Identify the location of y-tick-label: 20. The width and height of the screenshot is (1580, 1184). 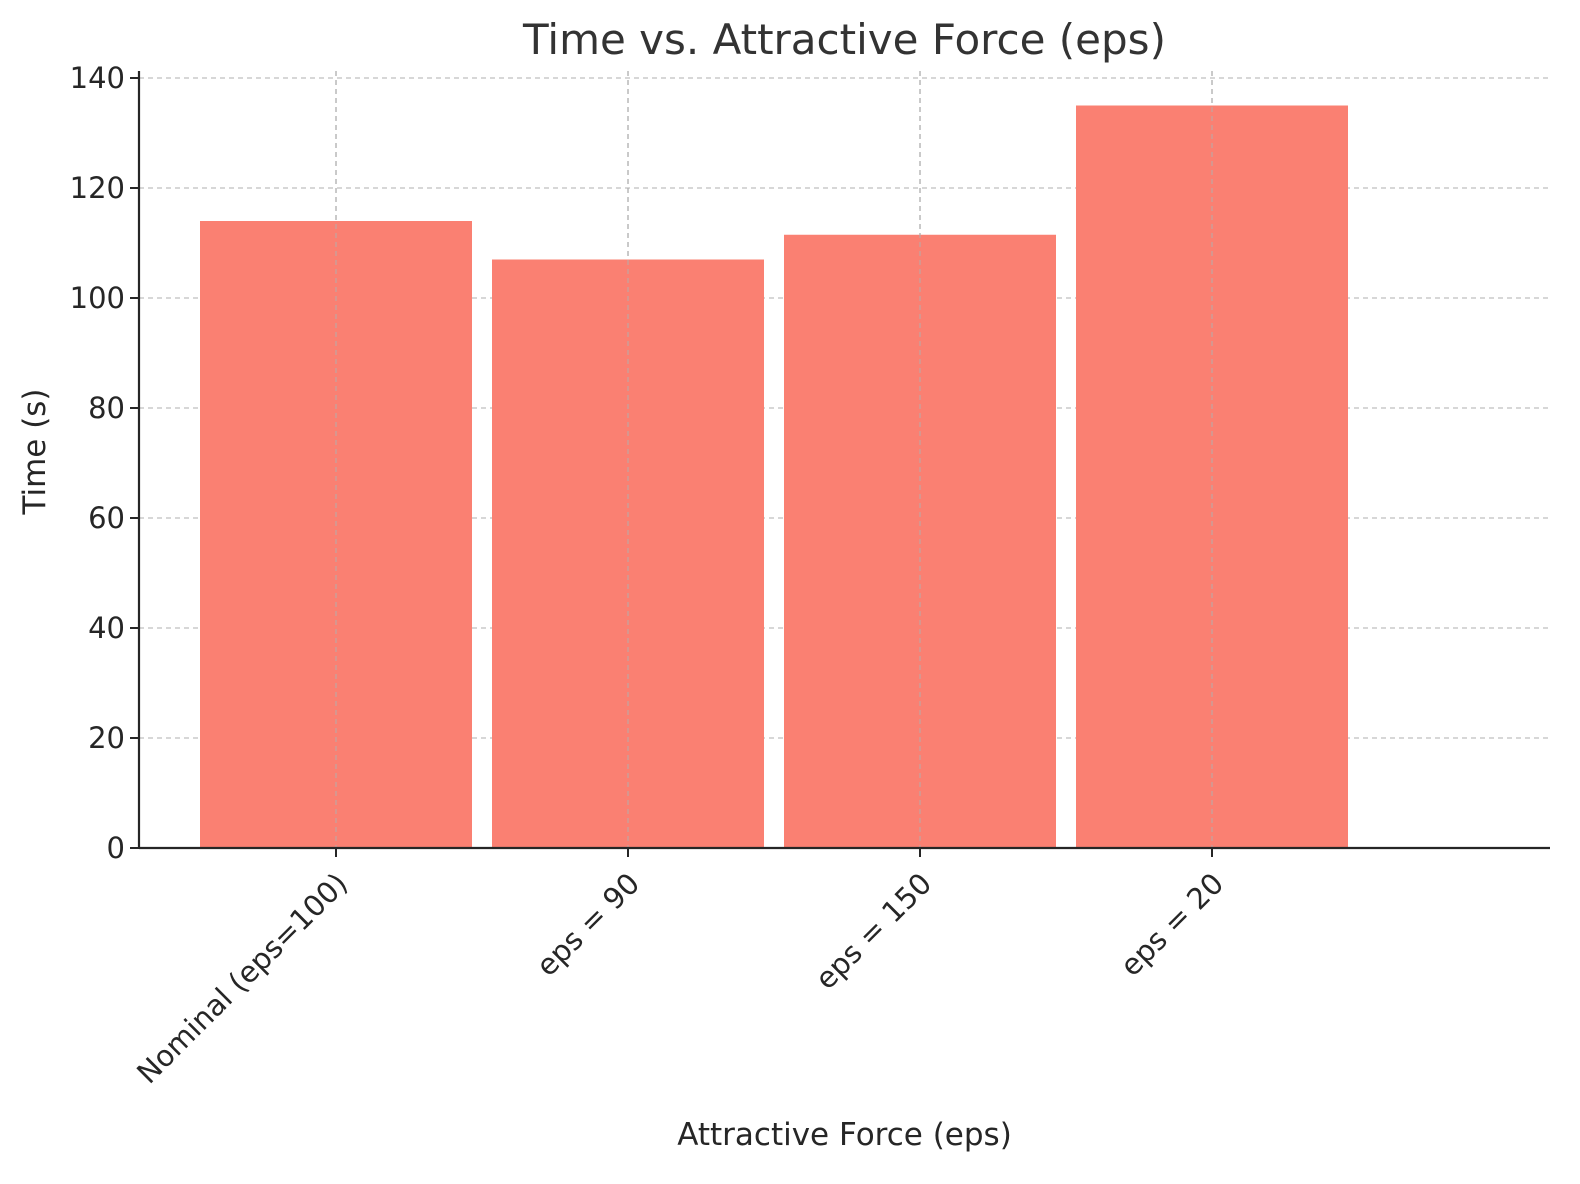
(106, 738).